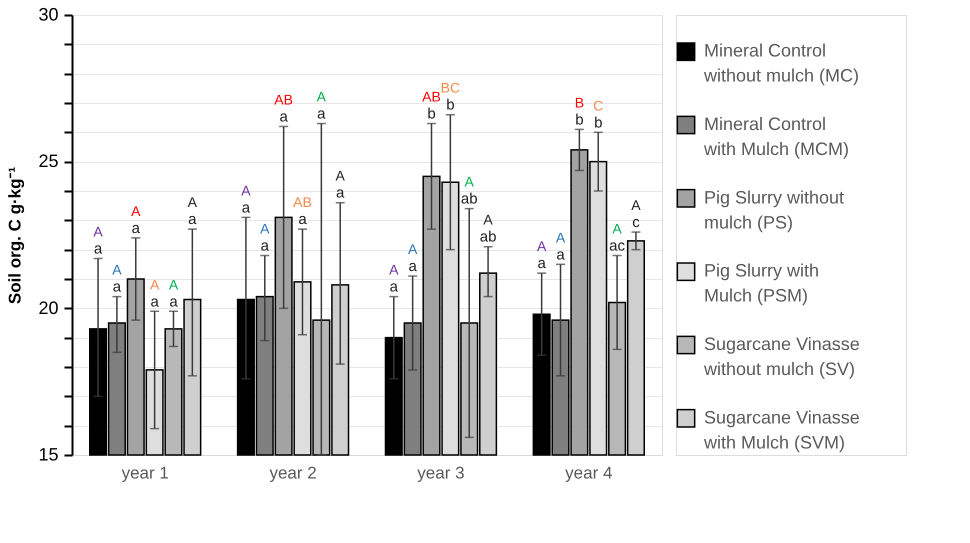  What do you see at coordinates (579, 111) in the screenshot?
I see `text: B b` at bounding box center [579, 111].